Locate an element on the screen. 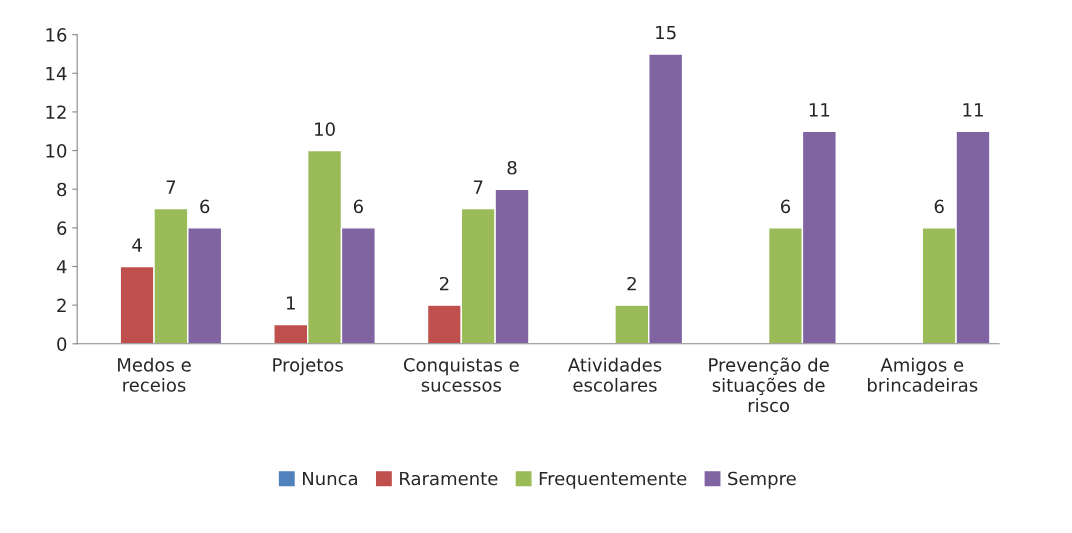 The height and width of the screenshot is (533, 1072). data-label: 8 is located at coordinates (512, 167).